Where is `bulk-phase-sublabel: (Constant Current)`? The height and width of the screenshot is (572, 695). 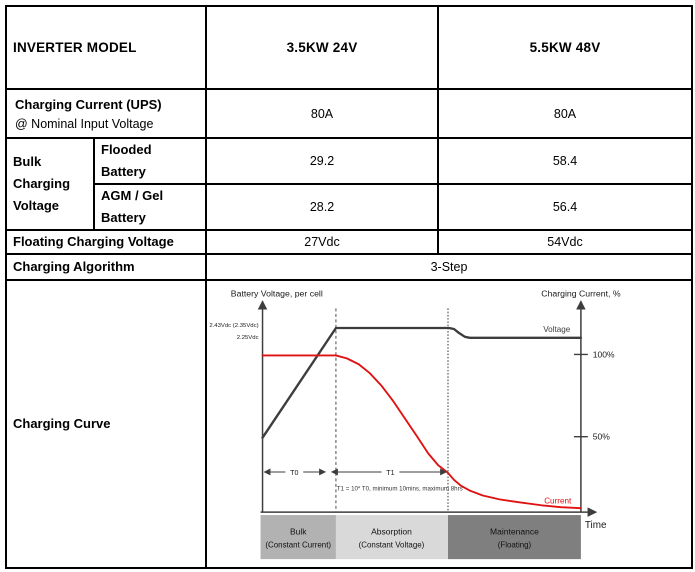 bulk-phase-sublabel: (Constant Current) is located at coordinates (298, 544).